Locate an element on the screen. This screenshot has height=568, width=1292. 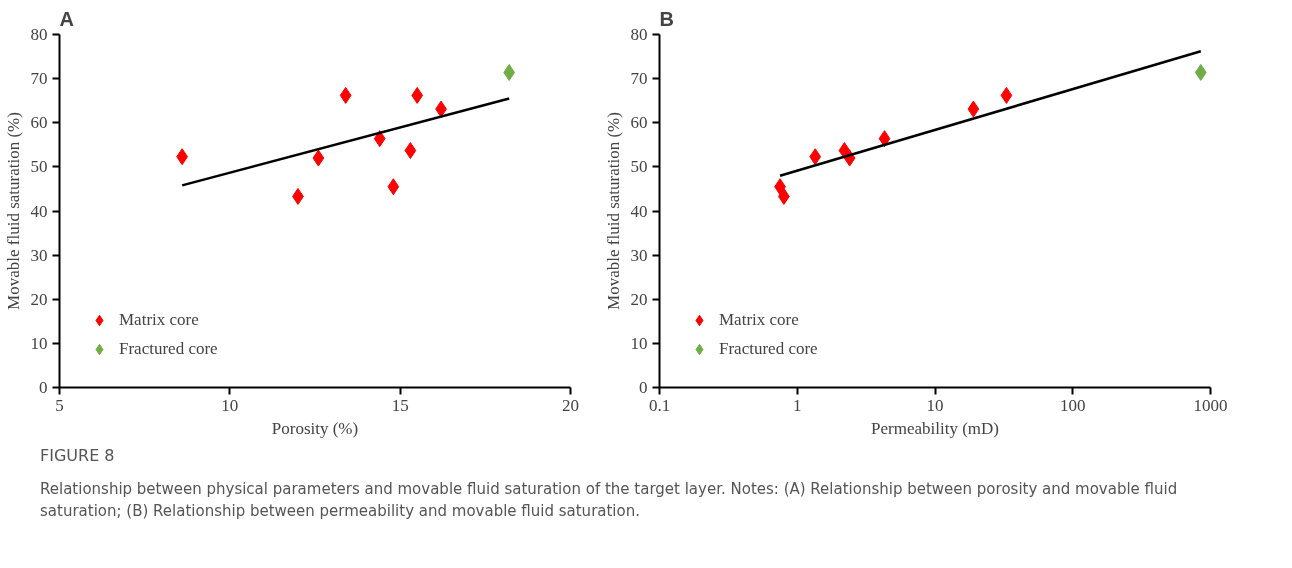
x-tick-label: 1 is located at coordinates (797, 405).